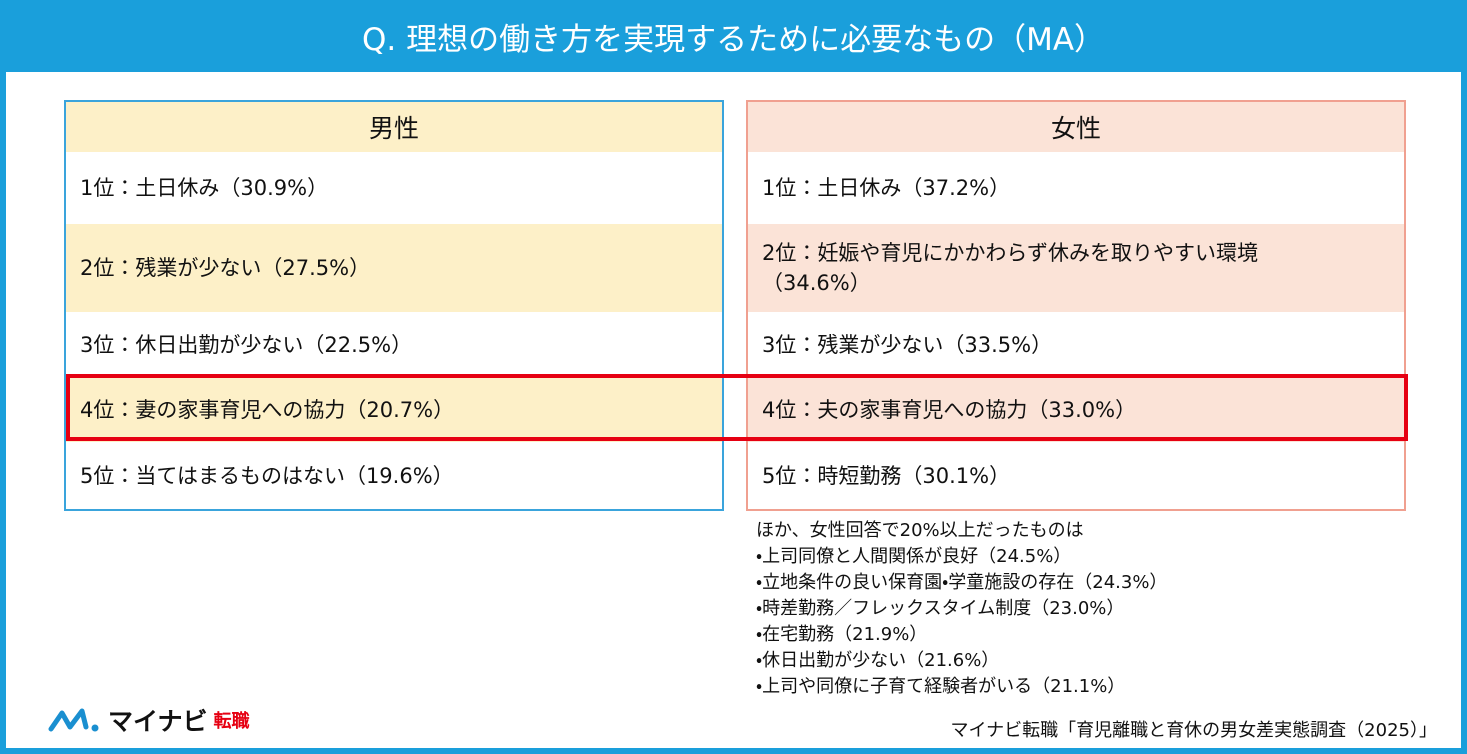  I want to click on note-item: ・在宅勤務（21.9%）, so click(842, 634).